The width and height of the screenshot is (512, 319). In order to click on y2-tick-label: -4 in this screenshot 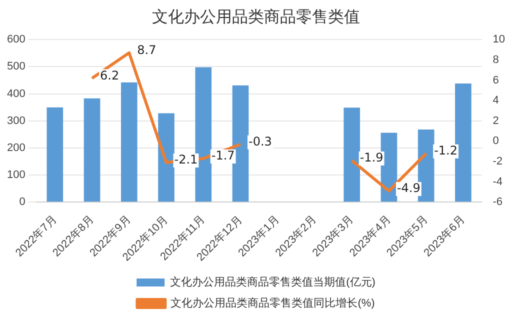, I will do `click(497, 182)`.